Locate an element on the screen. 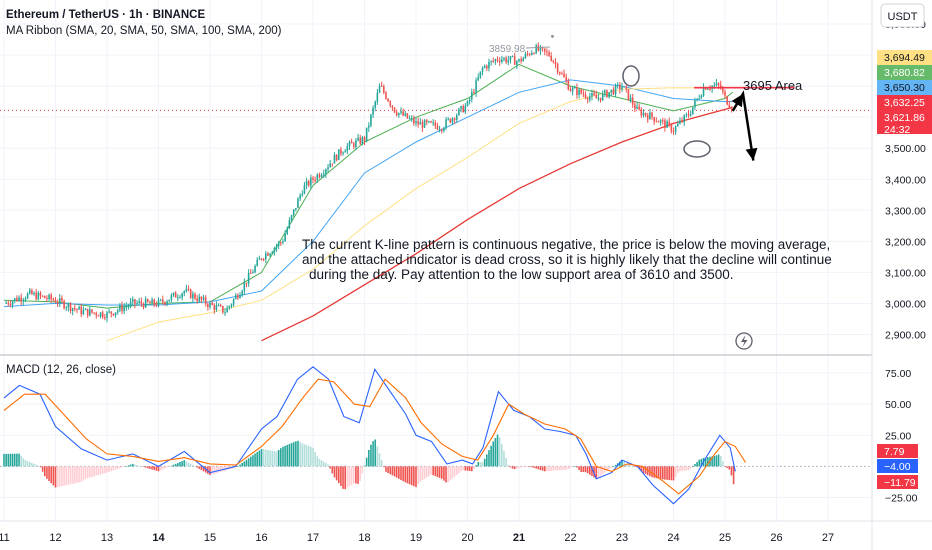  time-axis: 11 12 13 14 15 16 17 18 19 20 21 22 23 24 25 26 27 is located at coordinates (417, 538).